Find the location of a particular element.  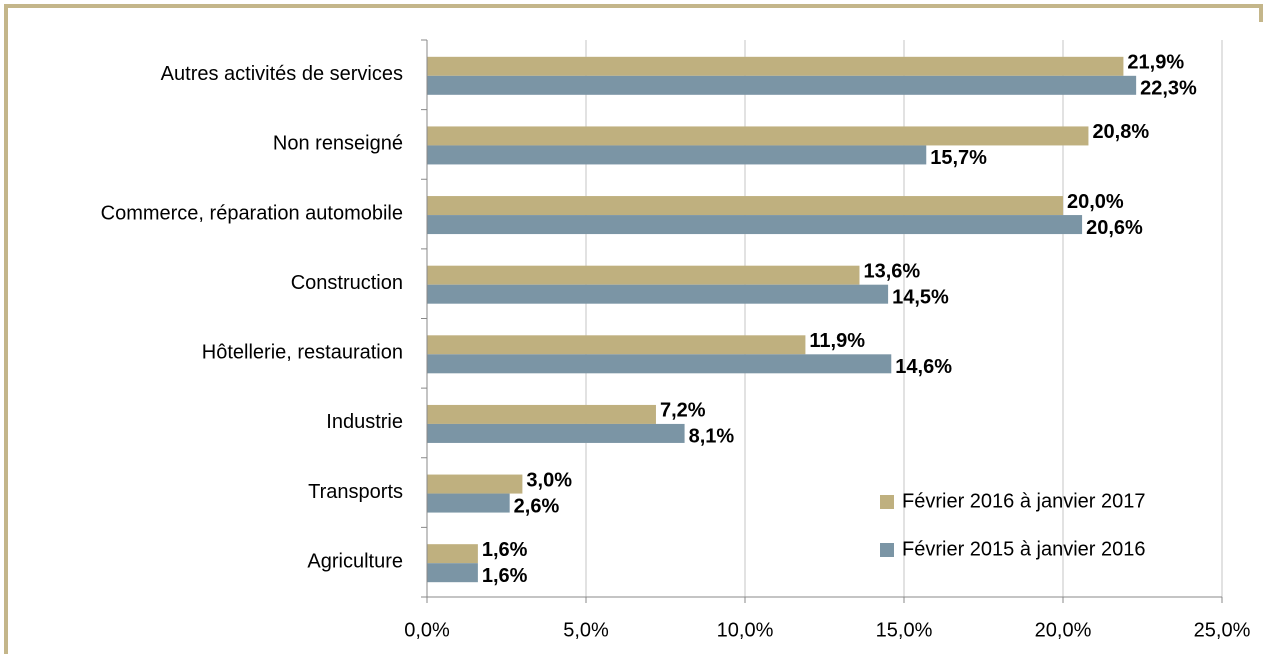

y-tick-label: Construction is located at coordinates (347, 283).